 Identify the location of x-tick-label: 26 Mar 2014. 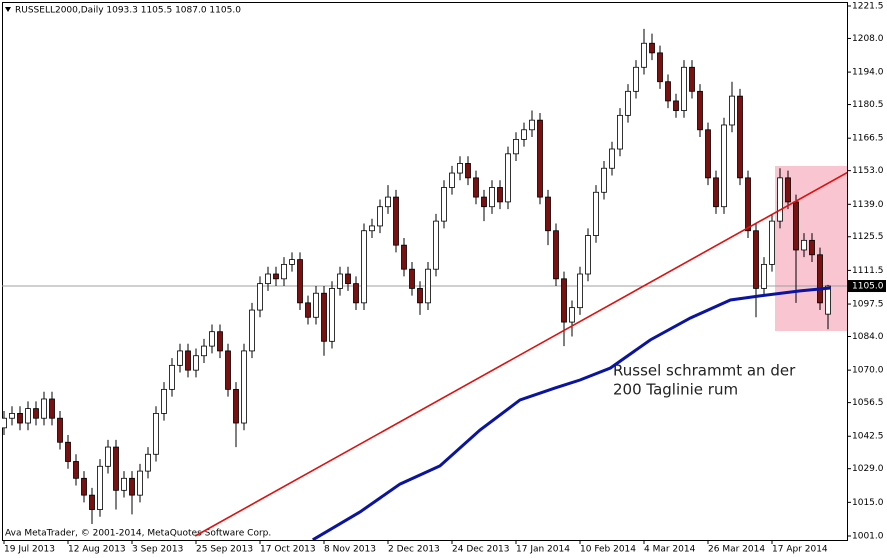
(736, 550).